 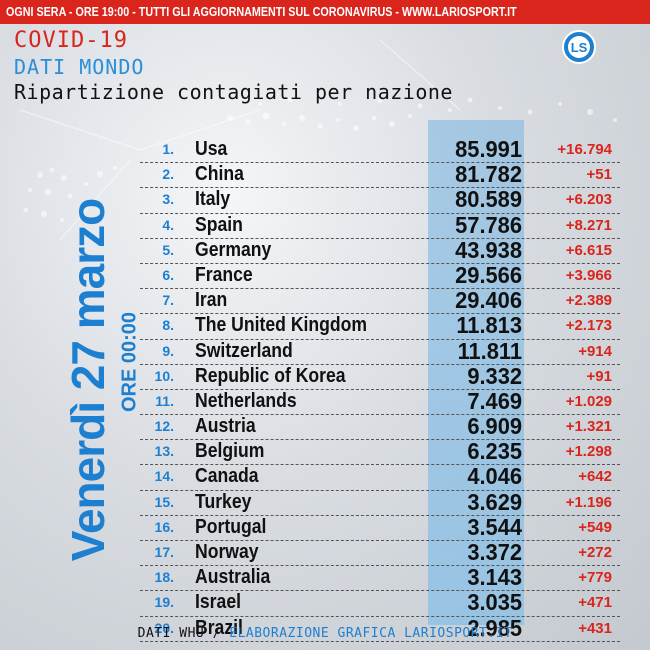 What do you see at coordinates (380, 150) in the screenshot?
I see `table-row: 1. Usa 85.991 +16.794` at bounding box center [380, 150].